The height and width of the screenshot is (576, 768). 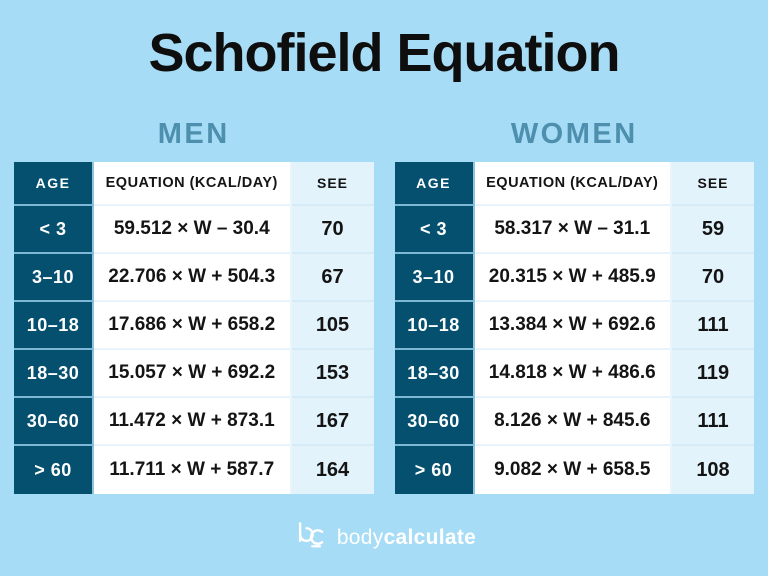 I want to click on equation-cell: 15.057 × W + 692.2, so click(x=193, y=374).